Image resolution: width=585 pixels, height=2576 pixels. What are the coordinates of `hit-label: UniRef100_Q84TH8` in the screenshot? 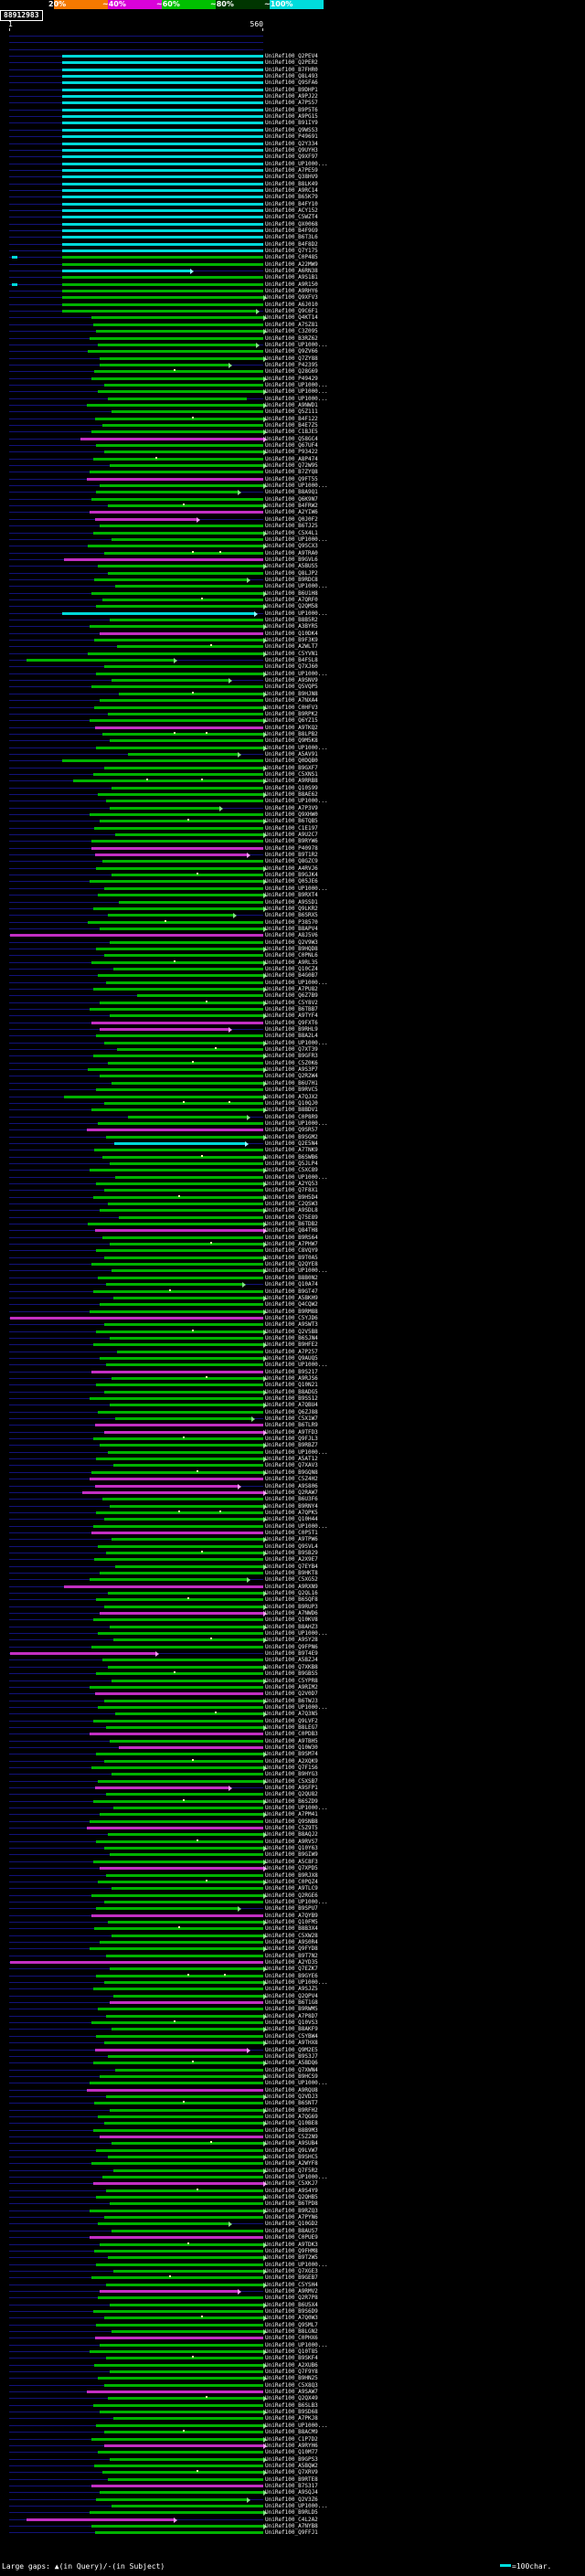 It's located at (291, 1231).